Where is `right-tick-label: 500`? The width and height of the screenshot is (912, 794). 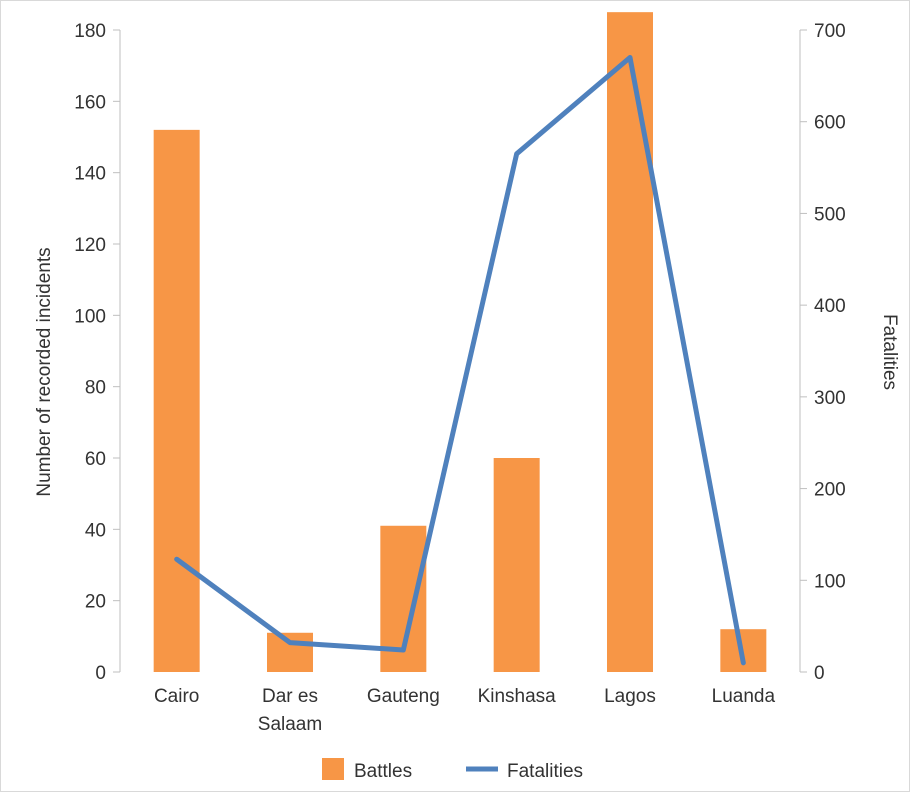
right-tick-label: 500 is located at coordinates (830, 214).